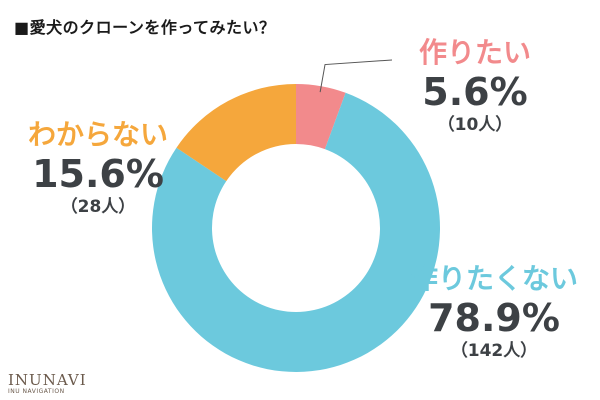 Image resolution: width=600 pixels, height=400 pixels. What do you see at coordinates (356, 76) in the screenshot?
I see `leader-line-want` at bounding box center [356, 76].